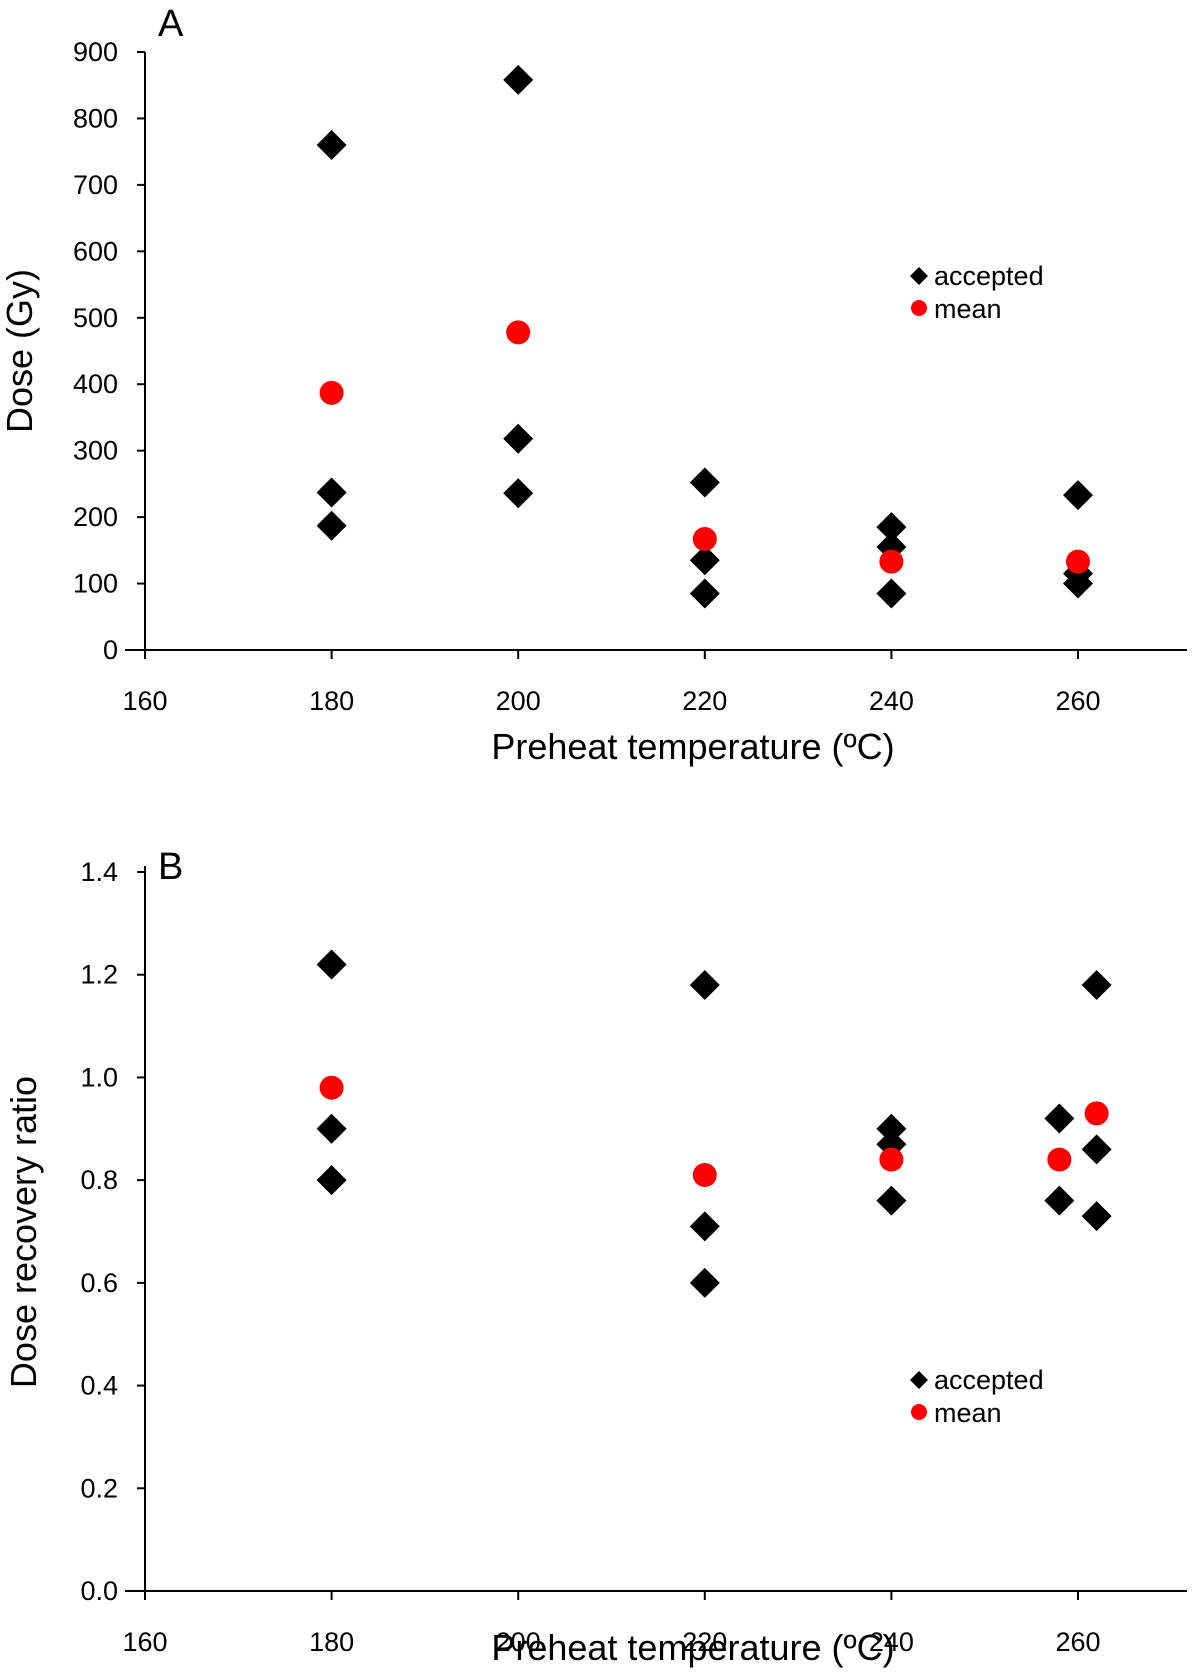 The image size is (1200, 1676). I want to click on panel-a-y-ticks: 0 100 200 300 400 500 600 700 800 900, so click(109, 351).